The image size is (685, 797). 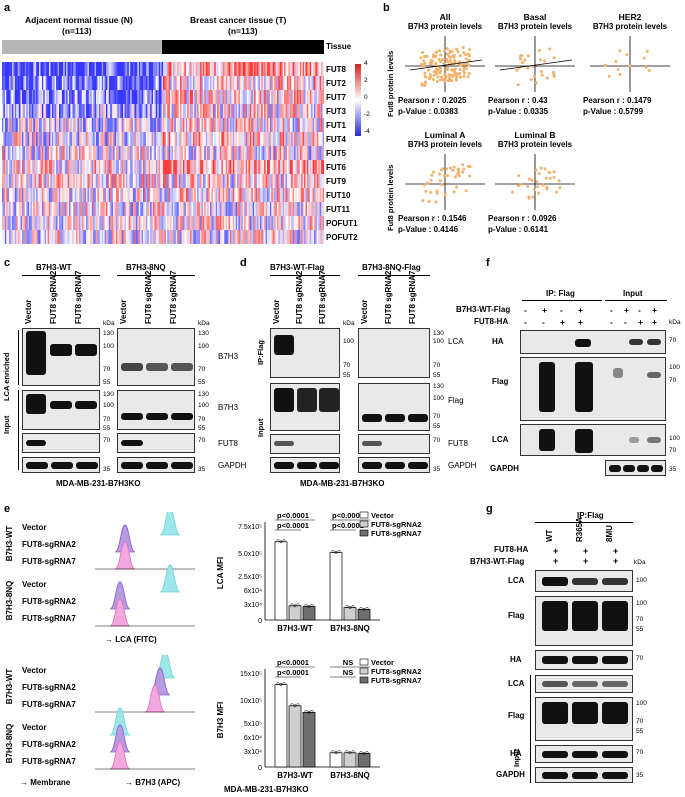 I want to click on legend-swatch, so click(x=364, y=680).